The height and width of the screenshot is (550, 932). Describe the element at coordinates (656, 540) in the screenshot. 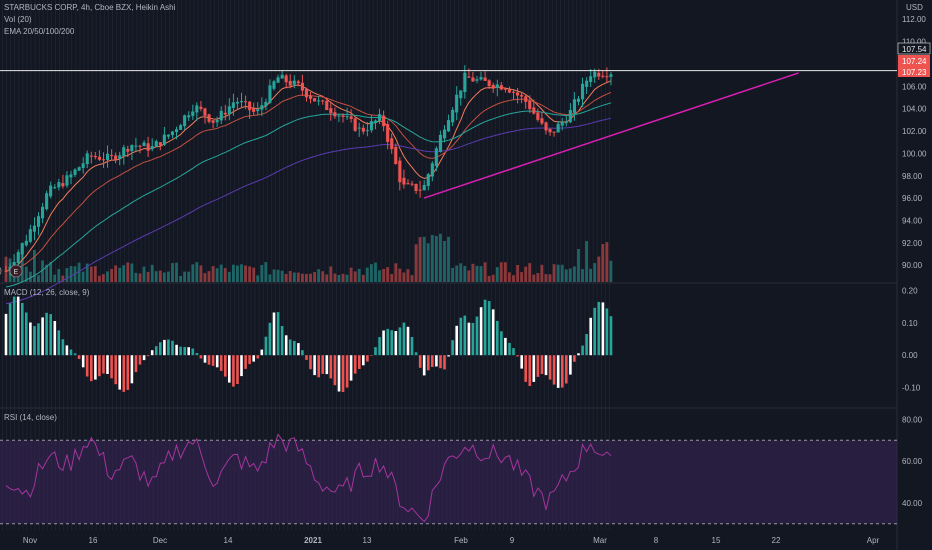

I see `time-axis-label: 8` at that location.